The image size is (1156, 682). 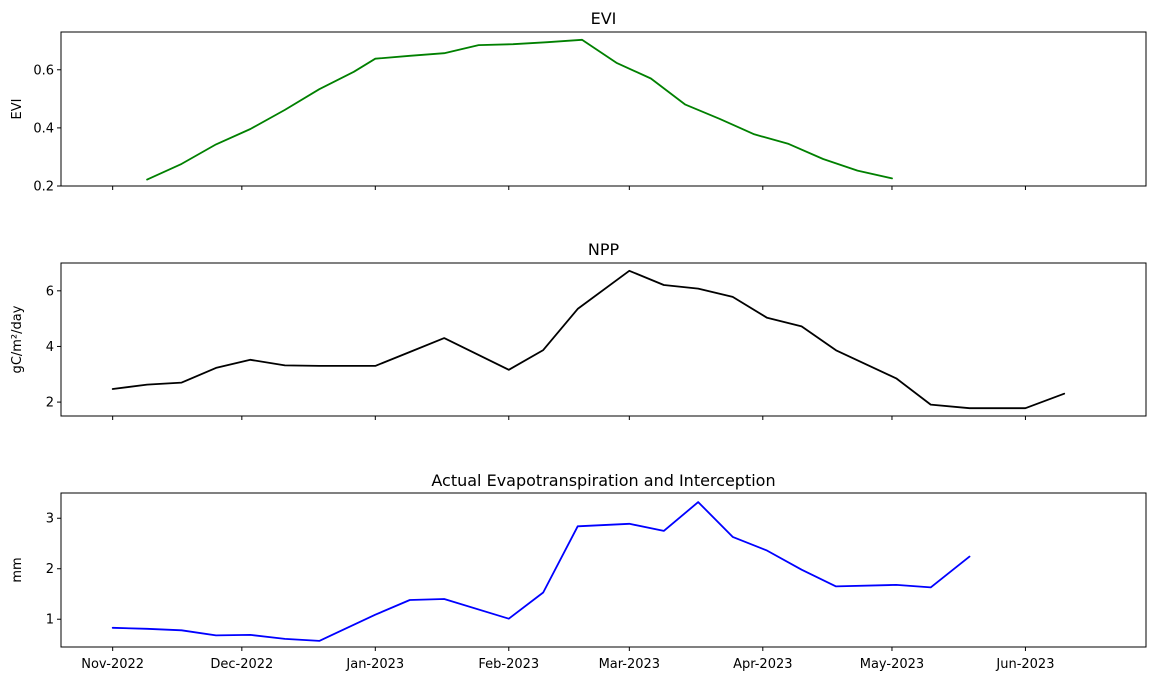 What do you see at coordinates (50, 569) in the screenshot?
I see `y-tick-label-3-2: 2` at bounding box center [50, 569].